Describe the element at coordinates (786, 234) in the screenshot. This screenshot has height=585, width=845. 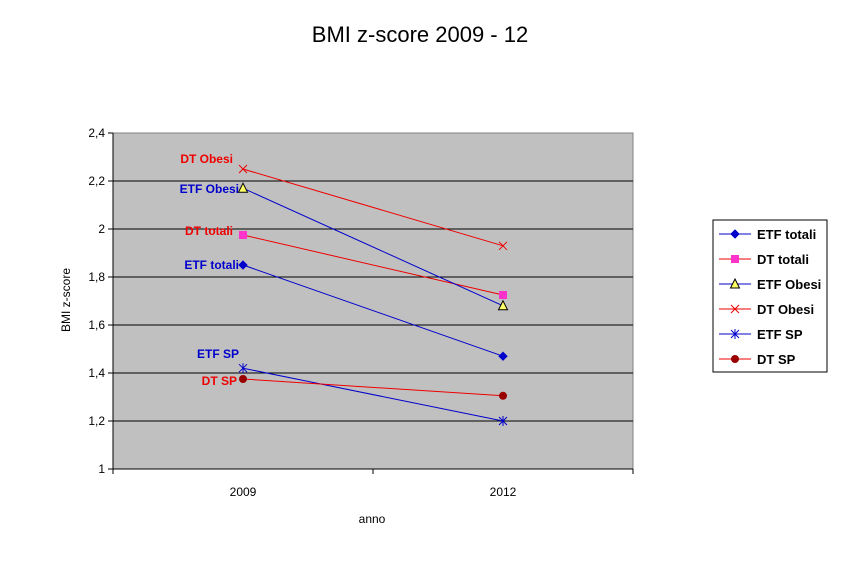
I see `legend-label: ETF totali` at that location.